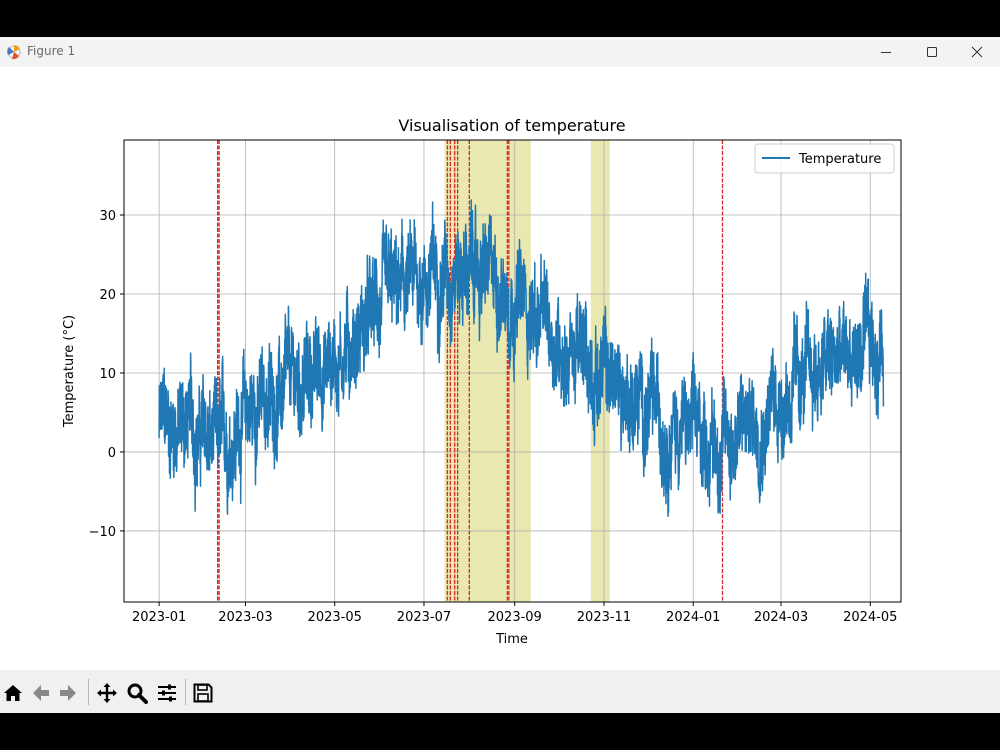 The image size is (1000, 750). Describe the element at coordinates (424, 617) in the screenshot. I see `x-tick-label: 2023-07` at that location.